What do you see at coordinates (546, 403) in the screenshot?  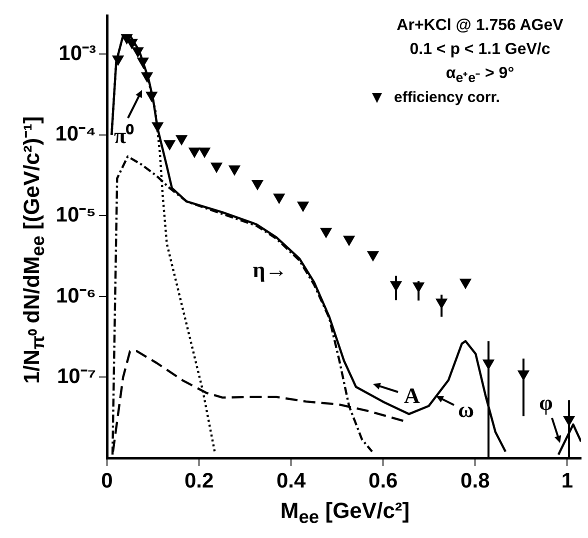 I see `annotation: φ` at bounding box center [546, 403].